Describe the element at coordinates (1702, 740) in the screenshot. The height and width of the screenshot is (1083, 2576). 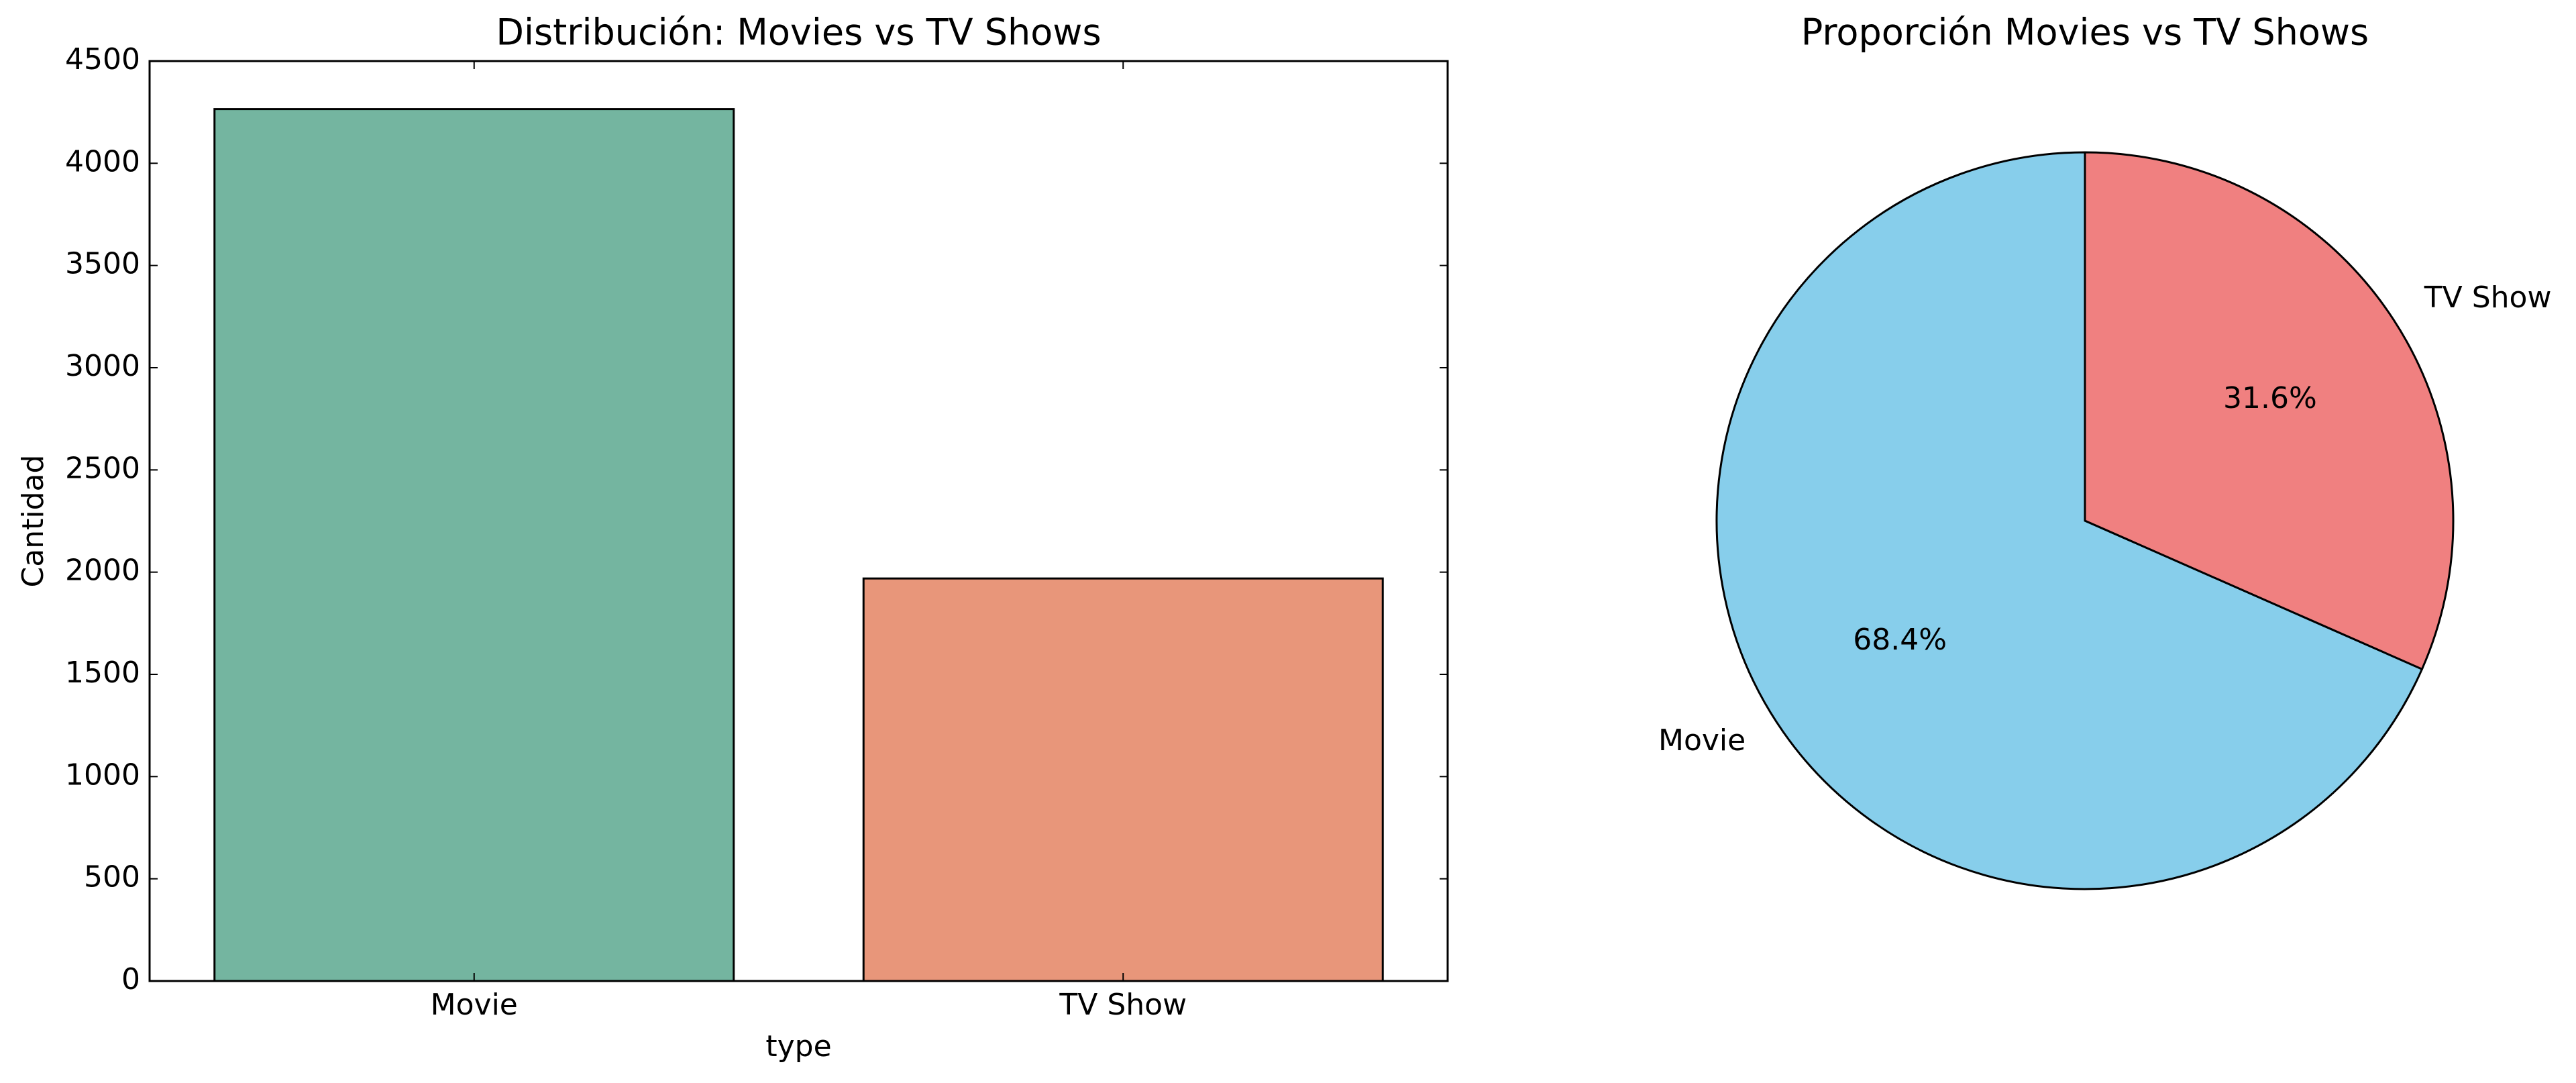
I see `slice-label: Movie` at that location.